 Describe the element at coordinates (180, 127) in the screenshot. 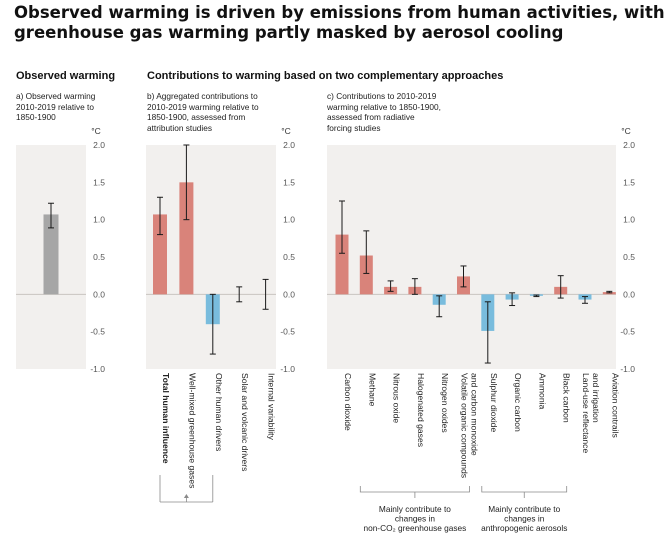

I see `panel-b-subtitle-line: attribution studies` at that location.